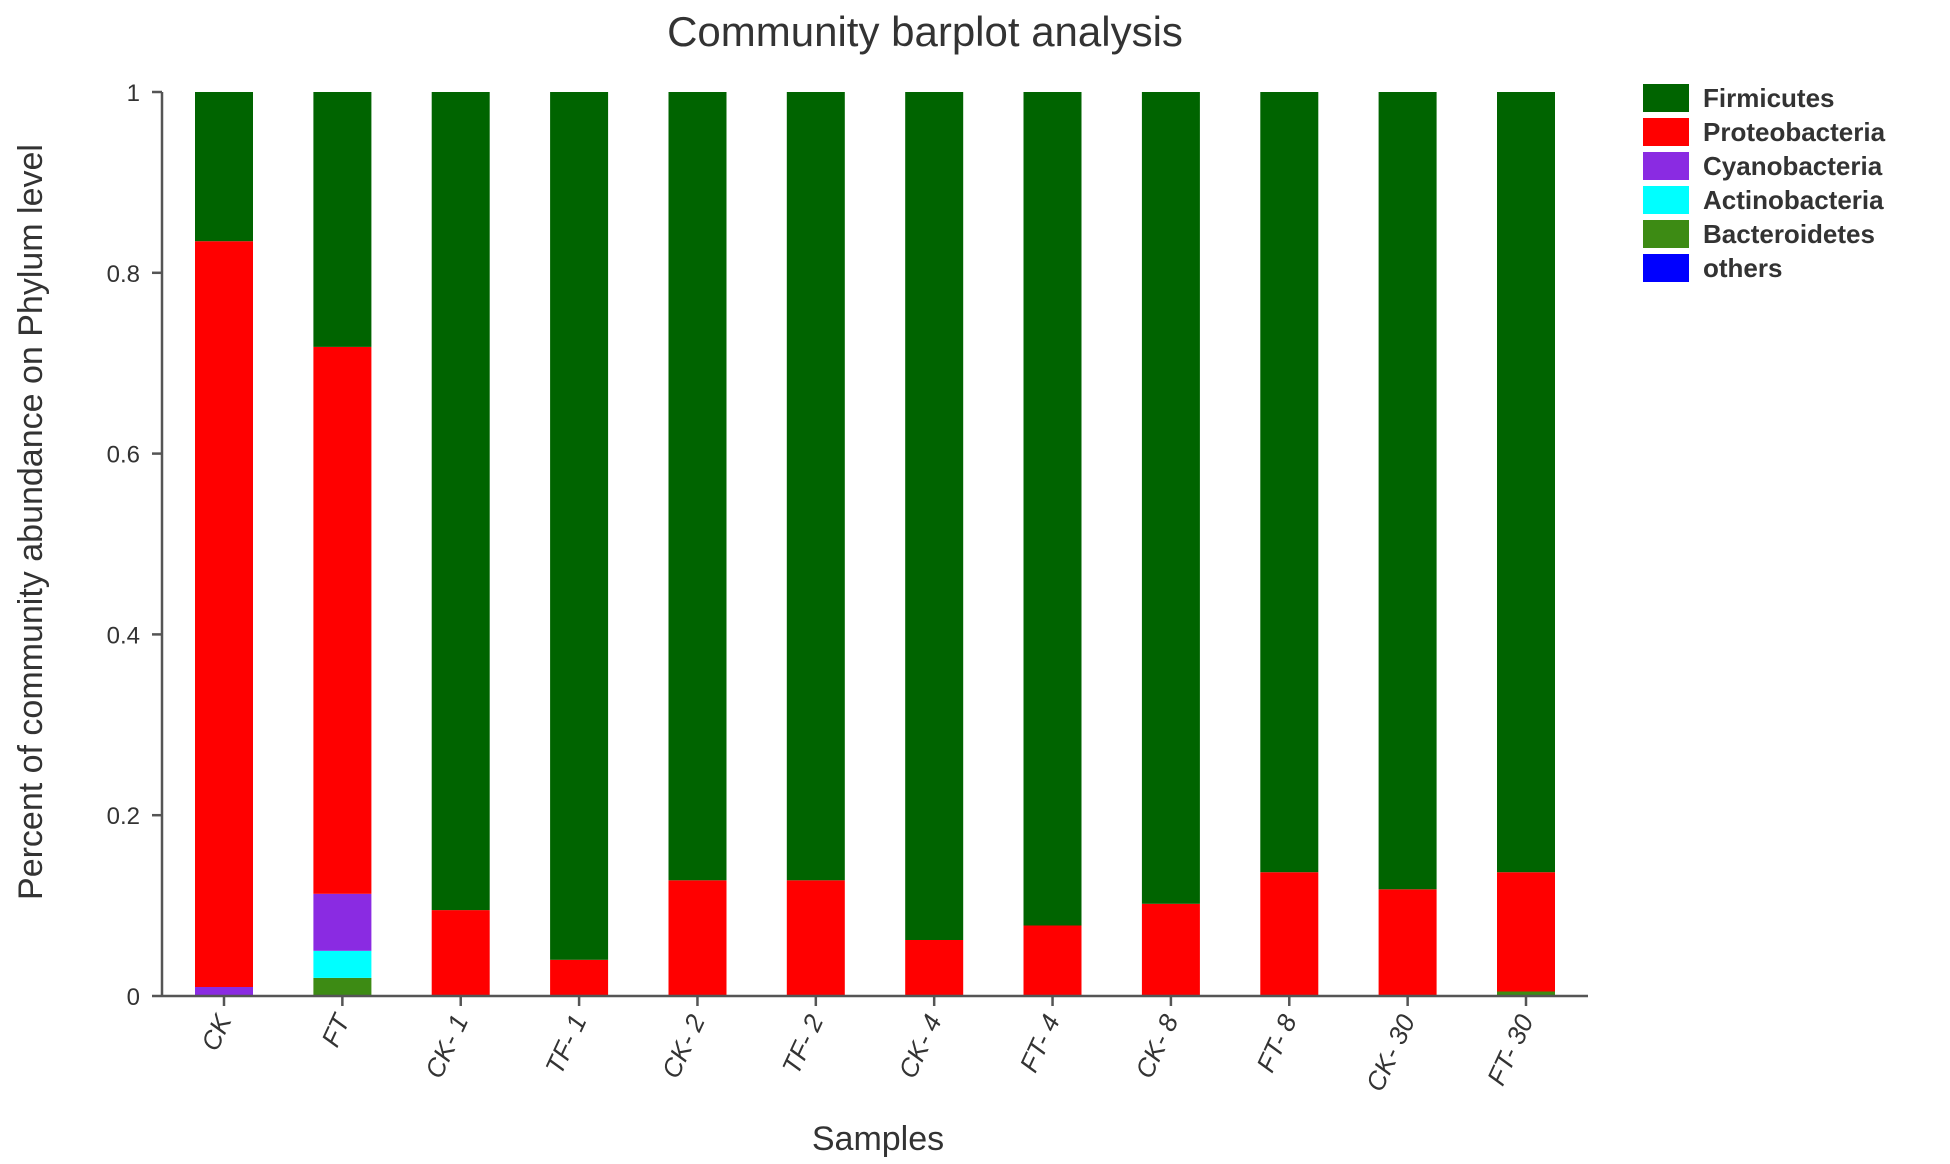  I want to click on bar-ck-proteobacteria, so click(224, 614).